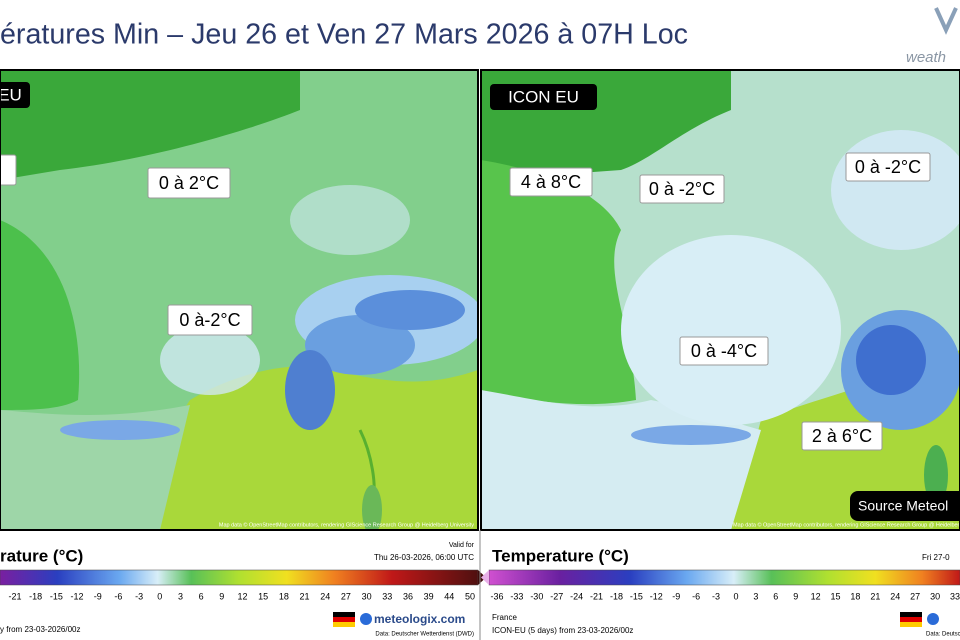  What do you see at coordinates (926, 57) in the screenshot?
I see `logo-text: weath` at bounding box center [926, 57].